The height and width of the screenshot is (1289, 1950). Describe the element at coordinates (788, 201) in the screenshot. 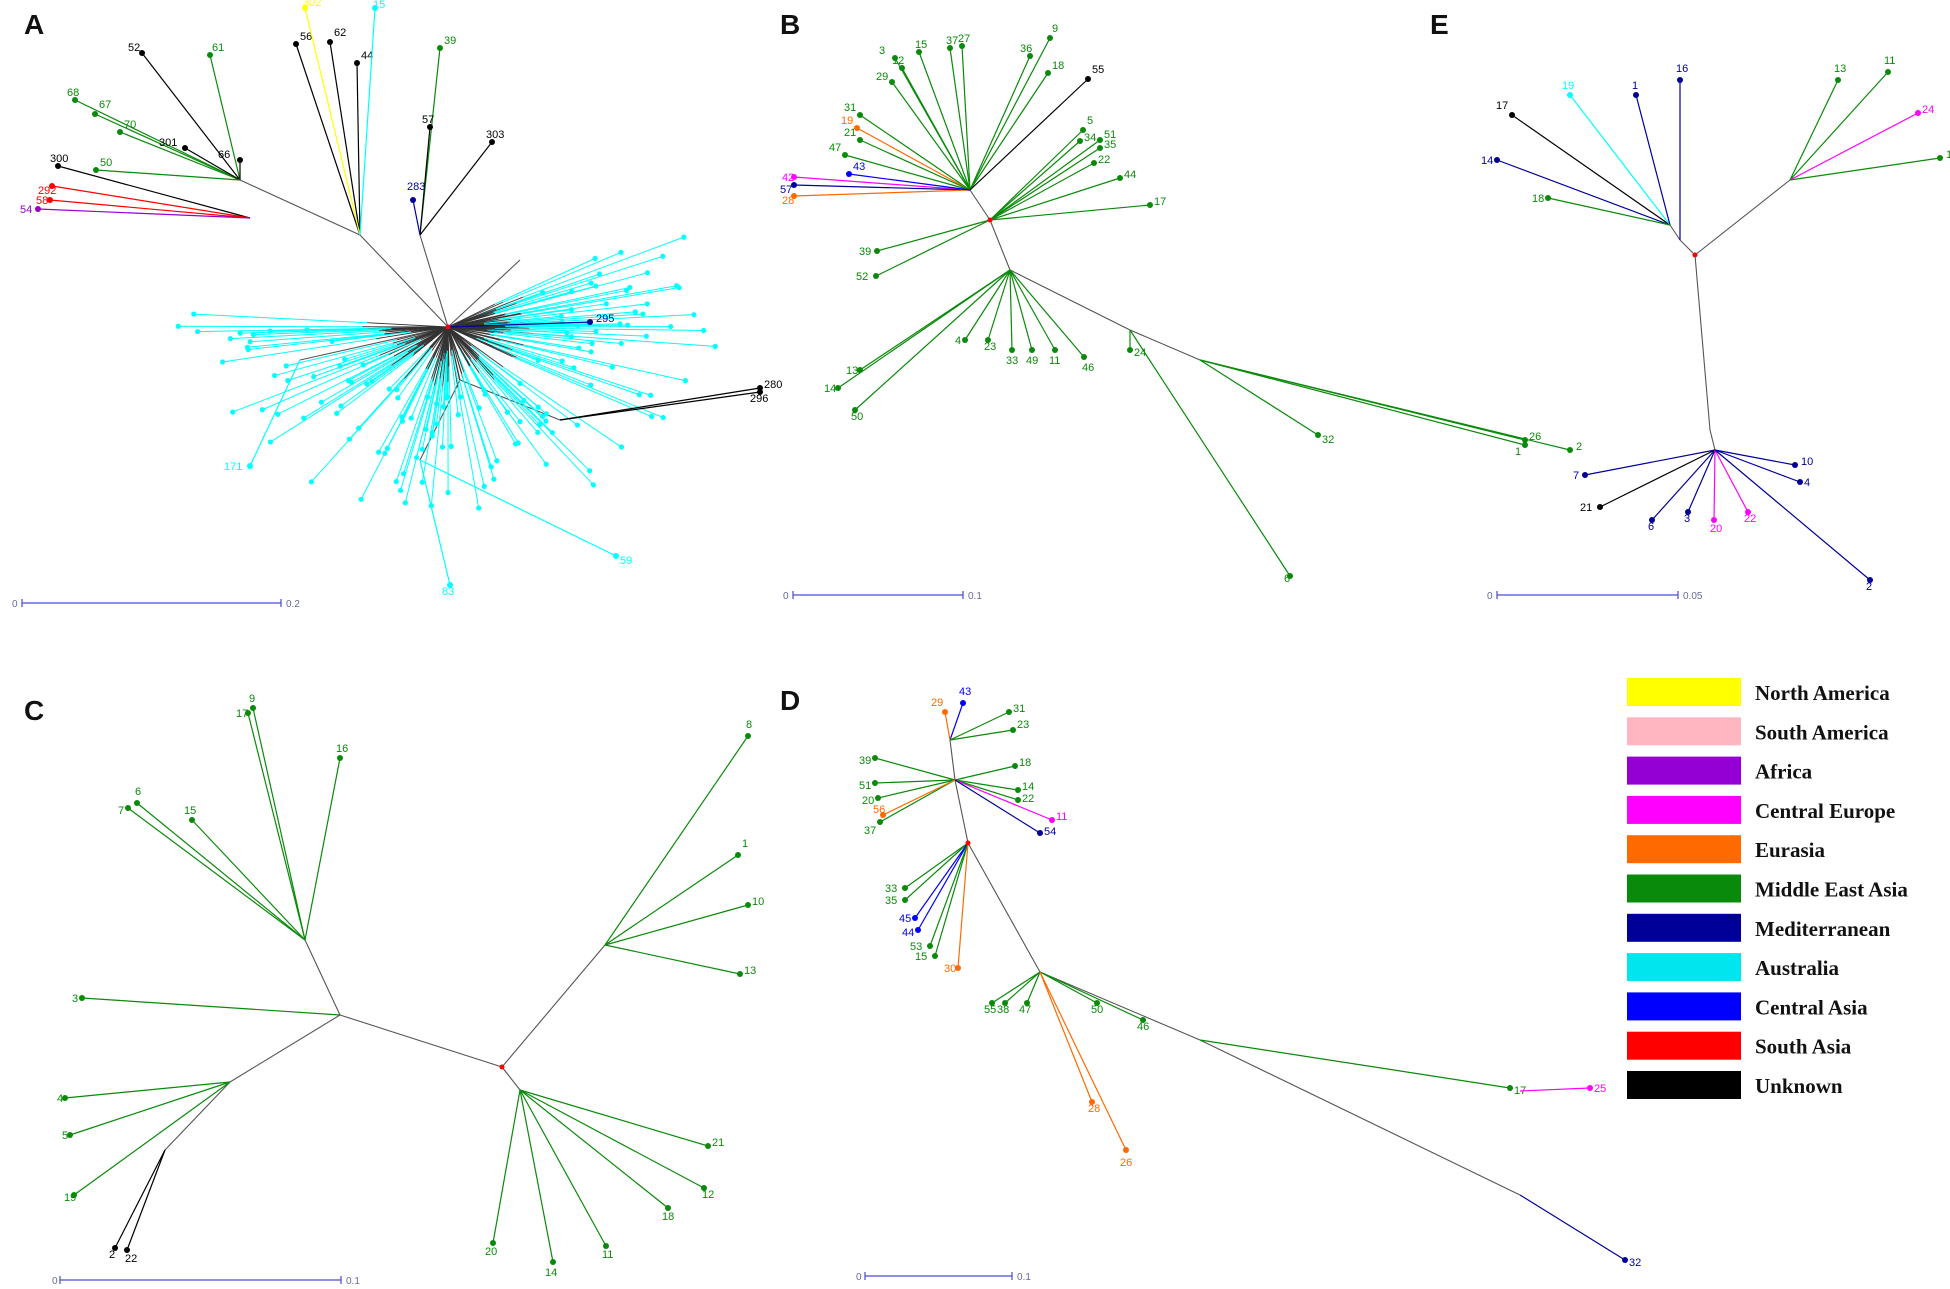

I see `leaf-label: 28` at that location.